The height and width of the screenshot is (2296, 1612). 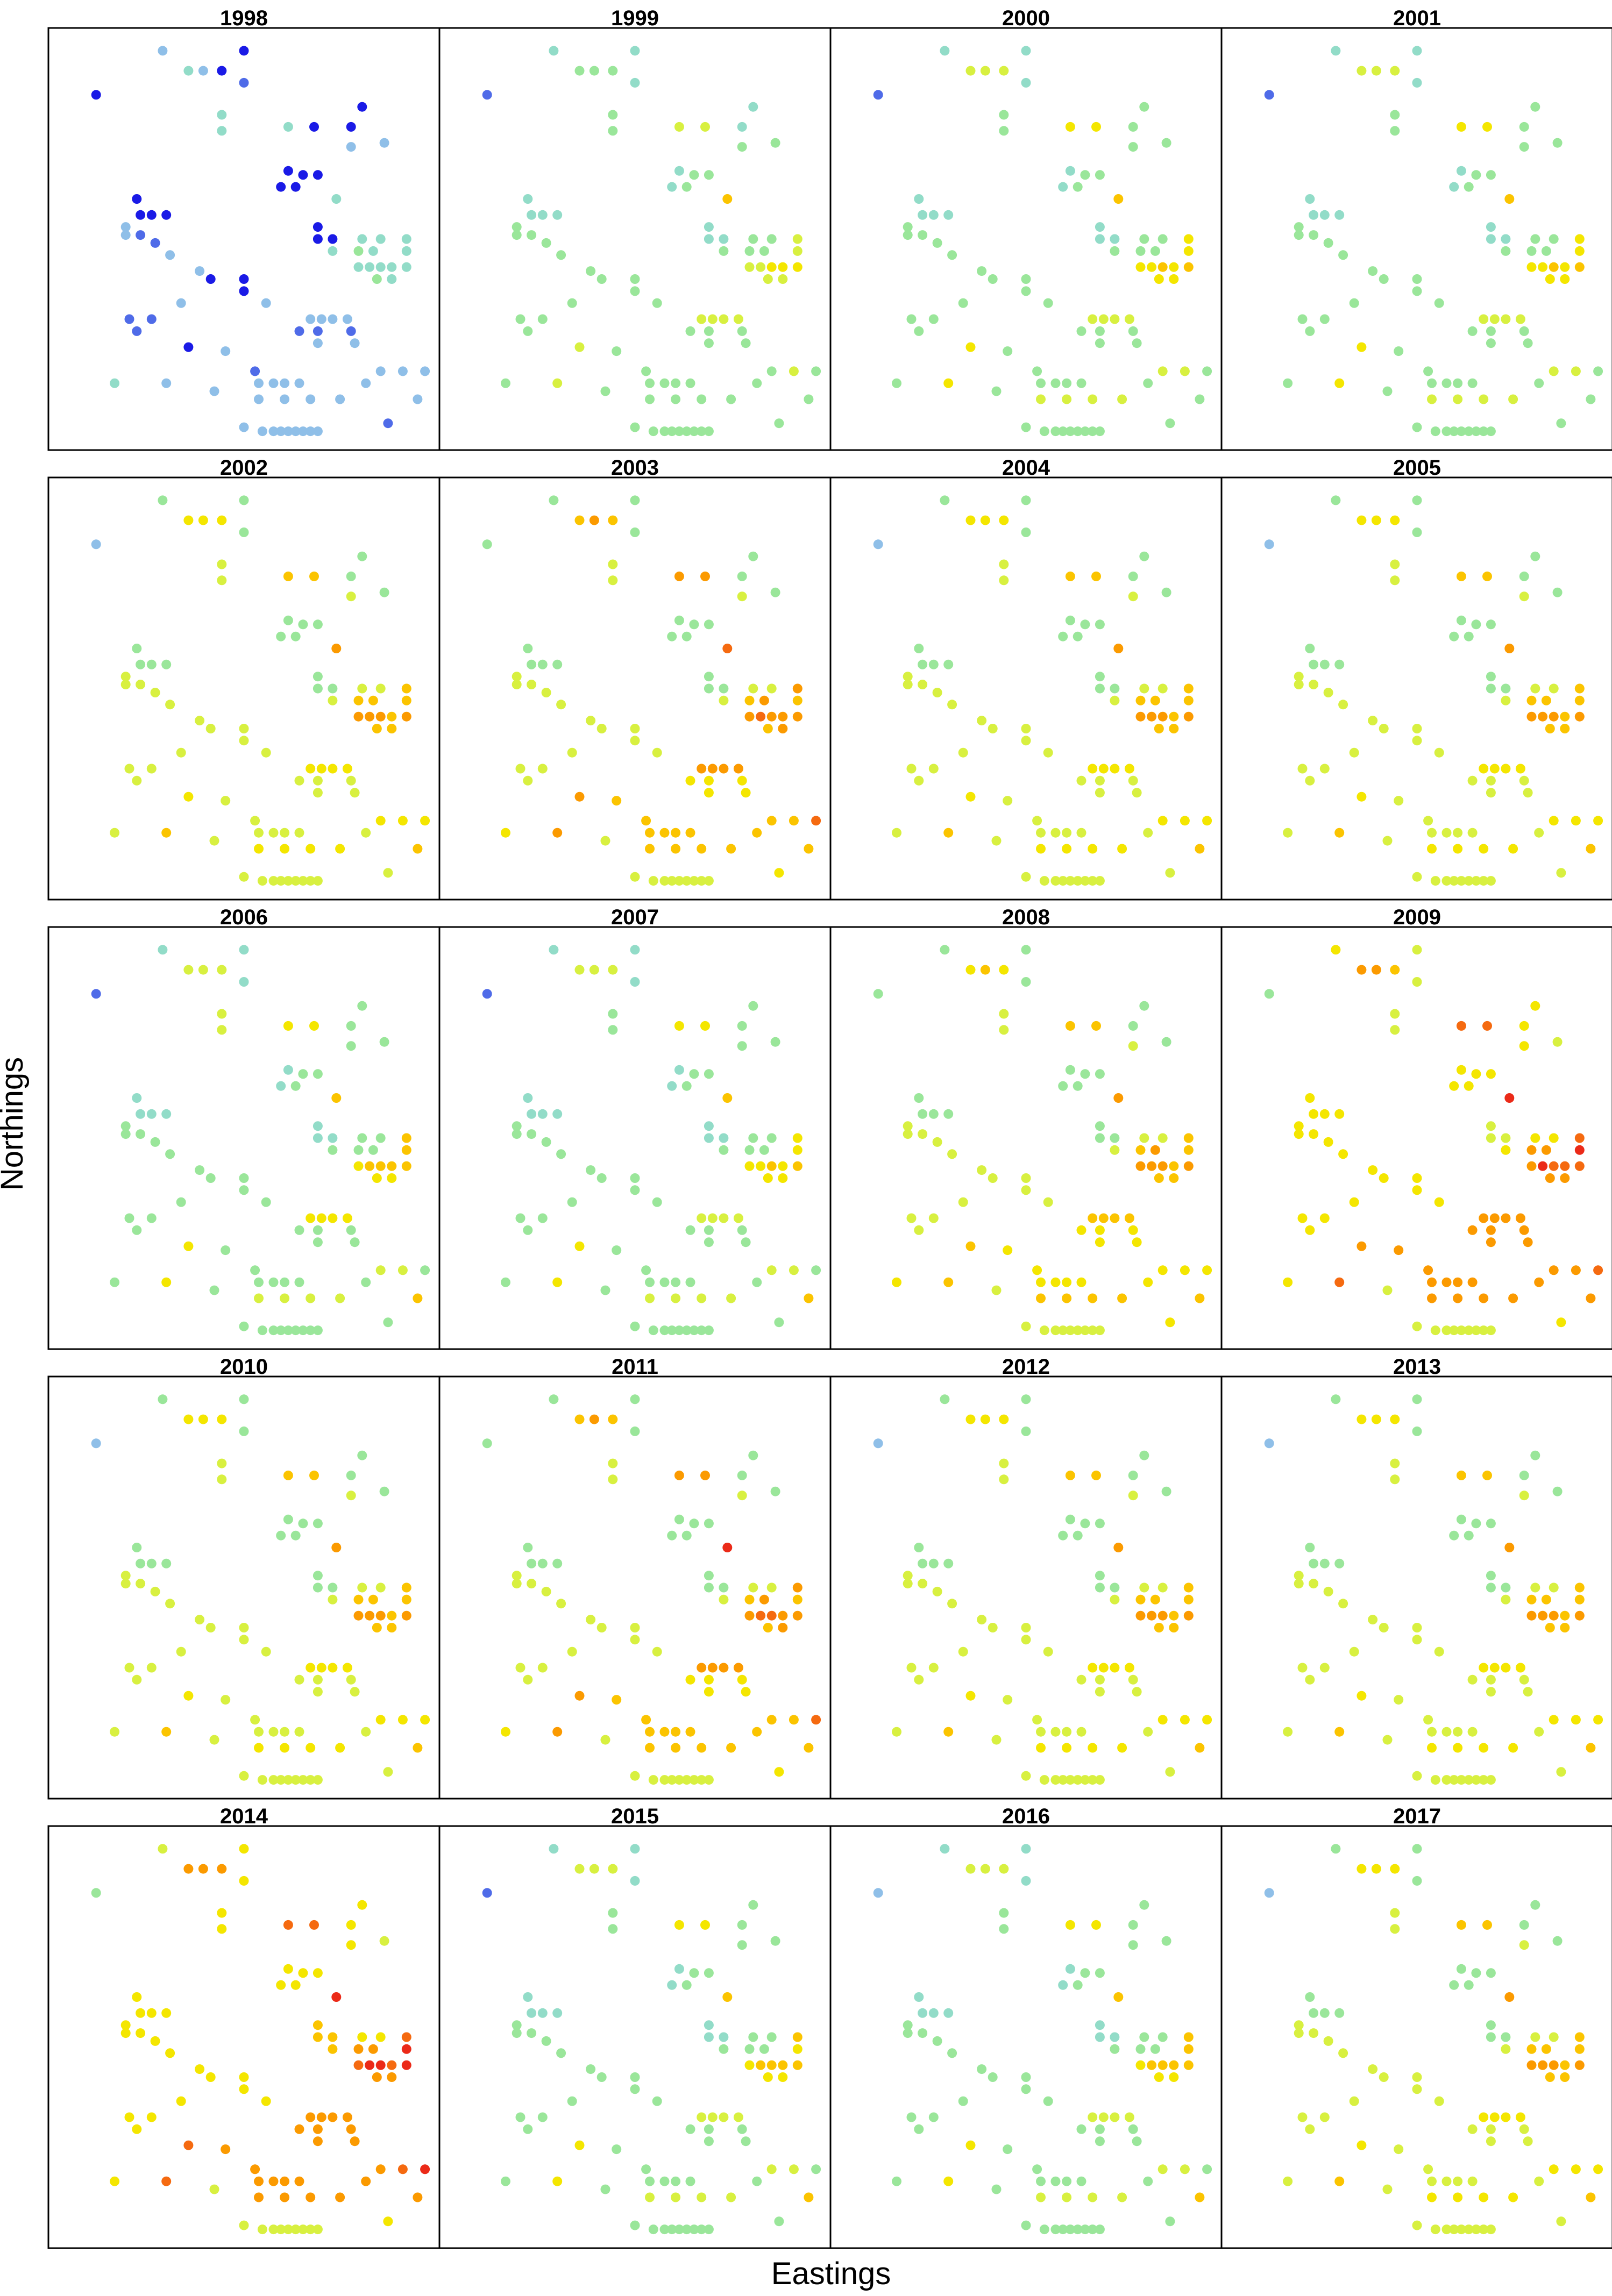 I want to click on panel-2001: 2001, so click(x=1416, y=228).